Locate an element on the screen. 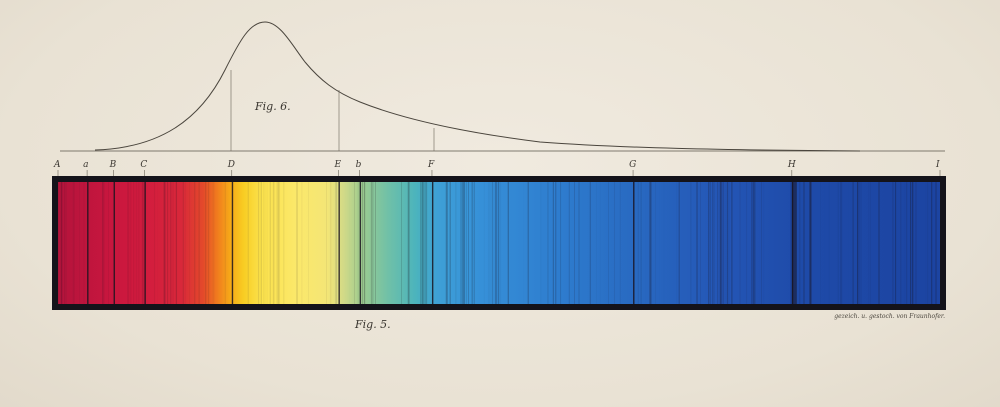  engraver-credit: gezeich. u. gestoch. von Fraunhofer. is located at coordinates (889, 316).